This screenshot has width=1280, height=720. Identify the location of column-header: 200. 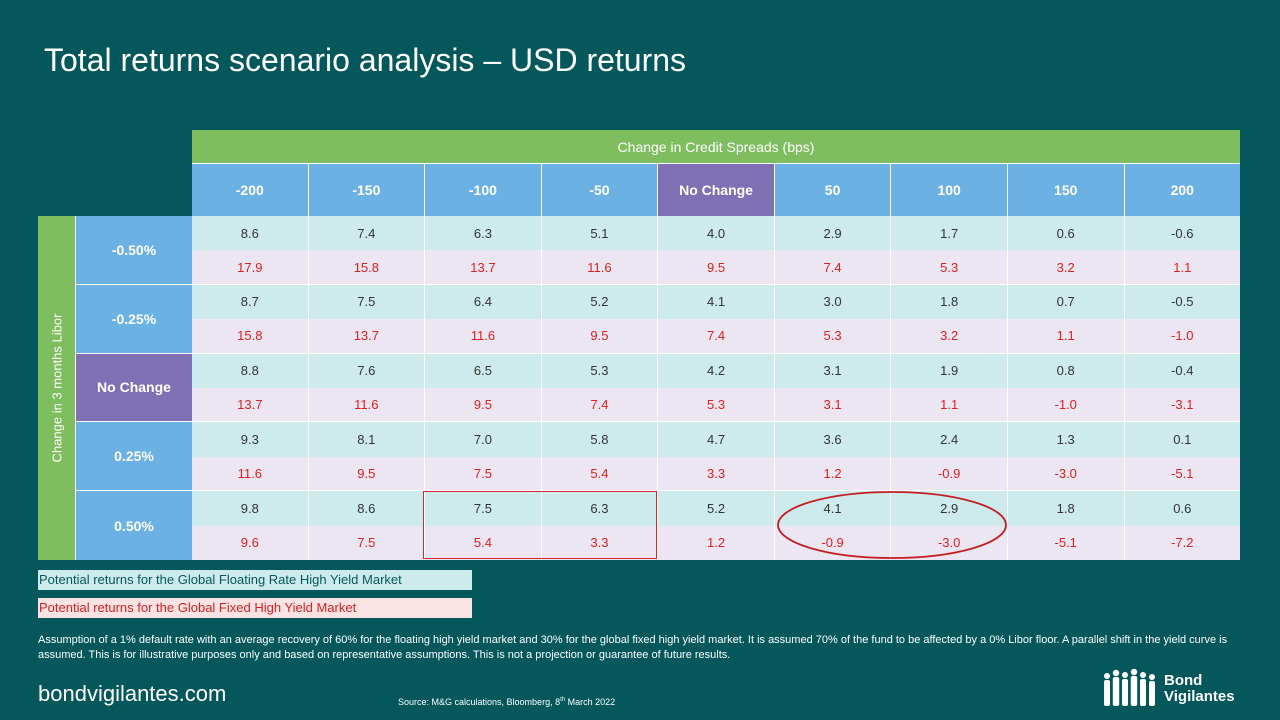
(1182, 190).